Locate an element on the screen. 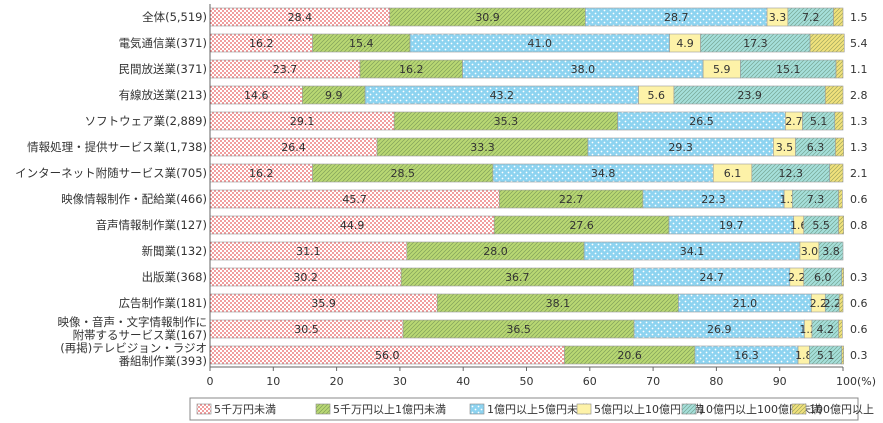  value-label: 28.7 is located at coordinates (676, 17).